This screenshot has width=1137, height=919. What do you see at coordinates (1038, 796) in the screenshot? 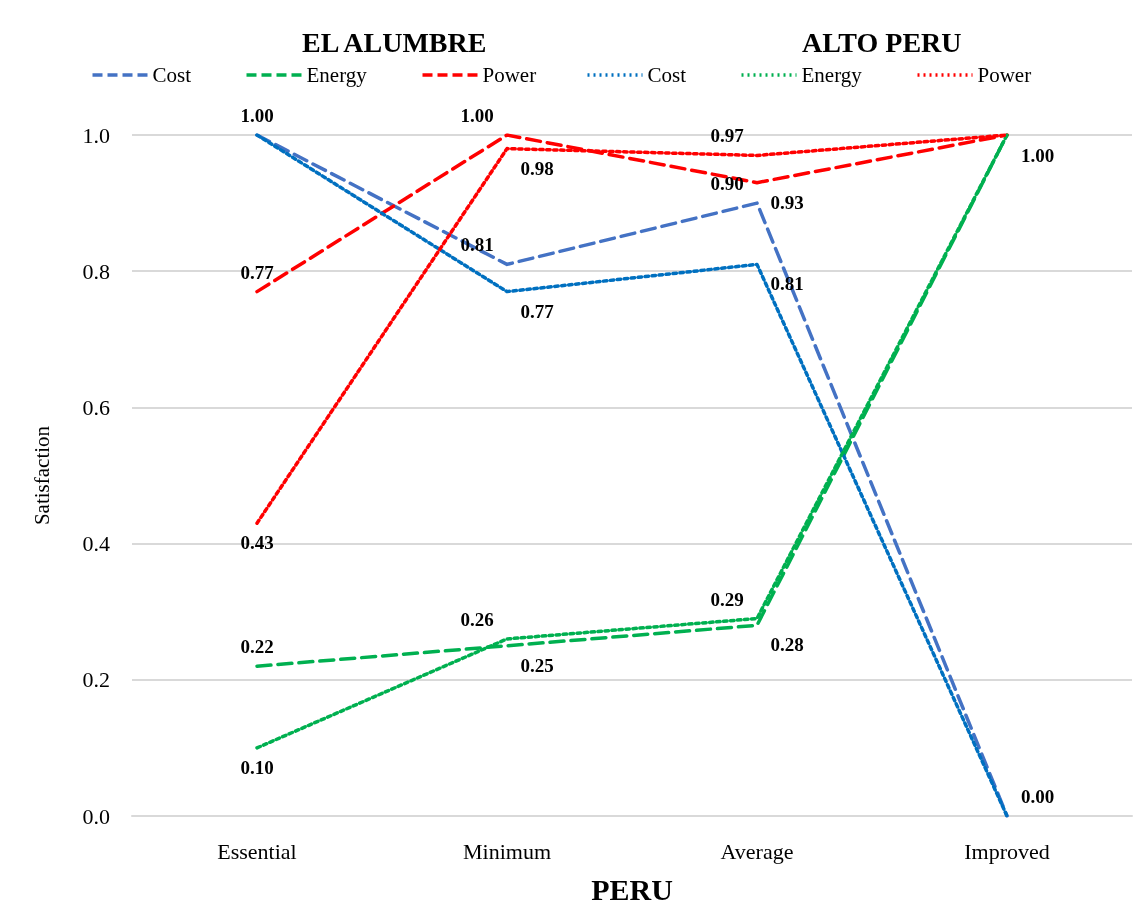
I see `data-label: 0.00` at bounding box center [1038, 796].